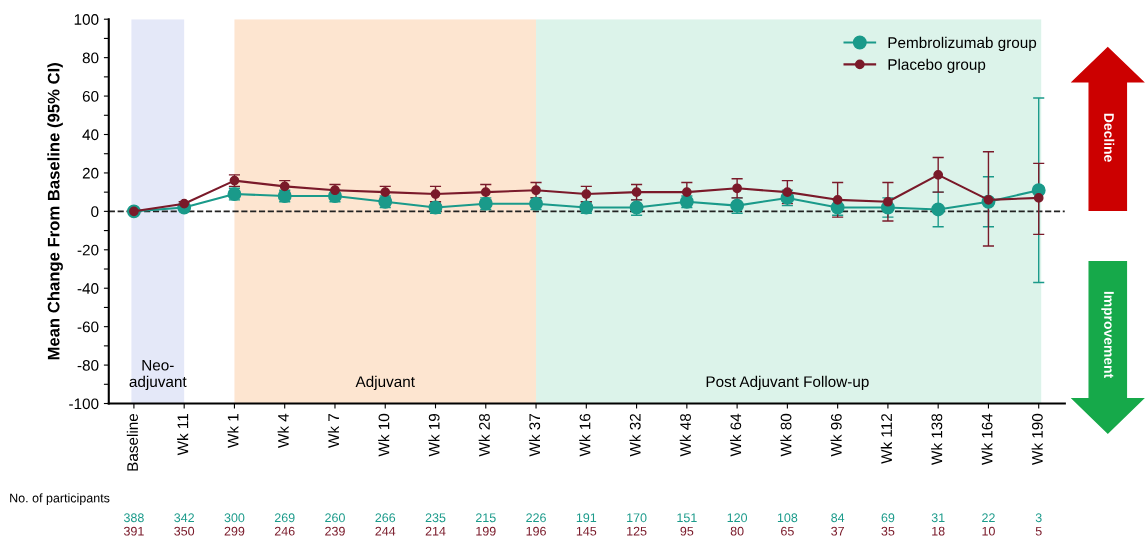 The width and height of the screenshot is (1145, 549). What do you see at coordinates (838, 518) in the screenshot?
I see `text: 84` at bounding box center [838, 518].